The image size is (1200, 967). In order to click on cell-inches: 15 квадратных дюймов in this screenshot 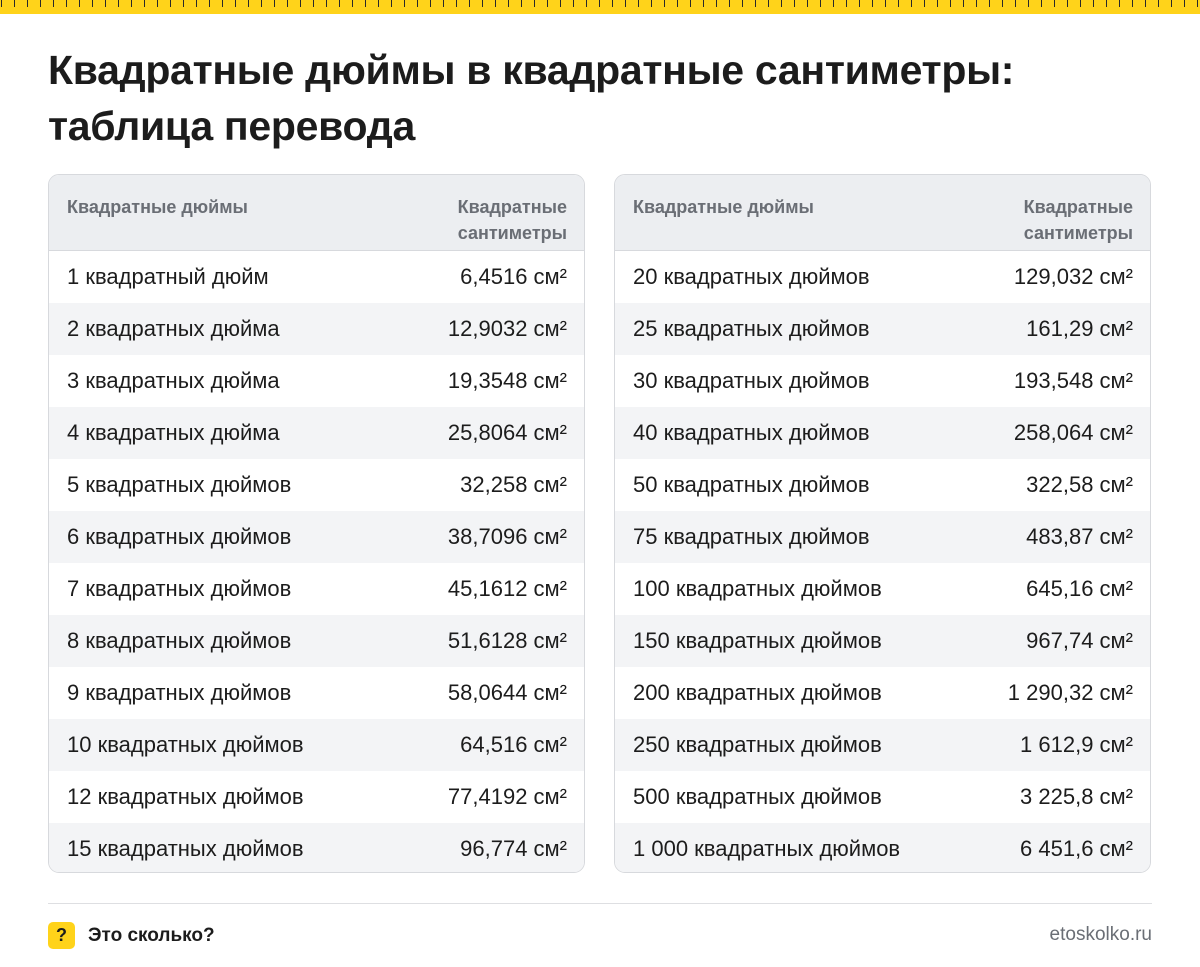, I will do `click(185, 848)`.